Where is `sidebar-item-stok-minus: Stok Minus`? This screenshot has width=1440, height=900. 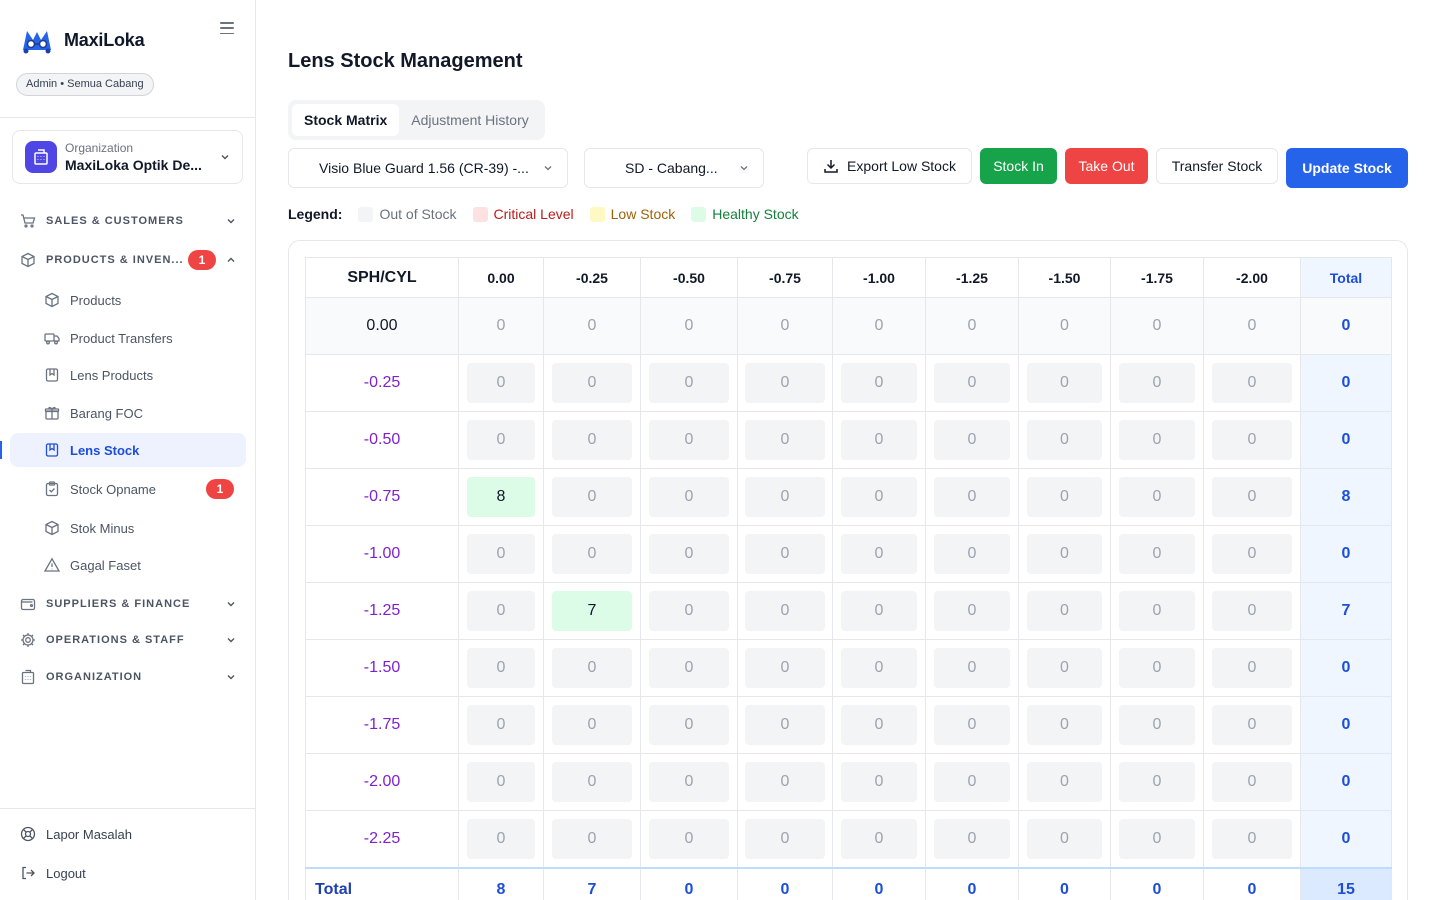
sidebar-item-stok-minus: Stok Minus is located at coordinates (128, 528).